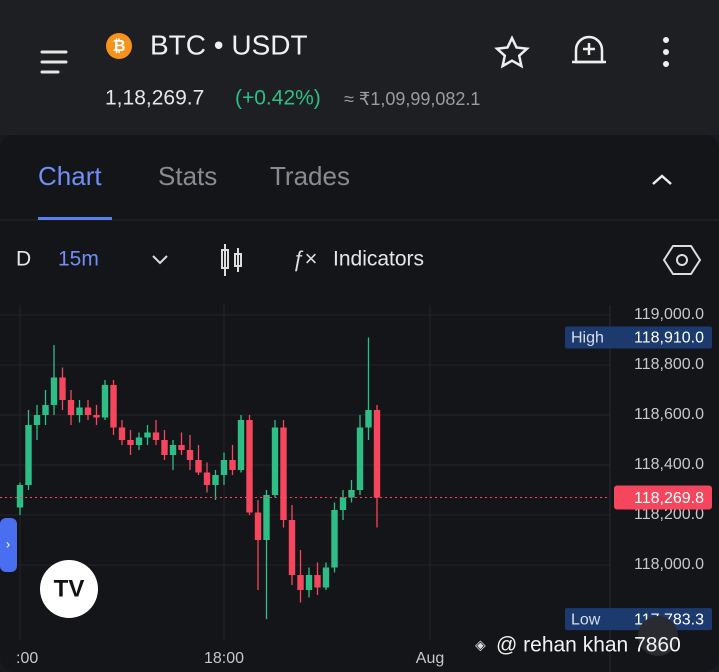  I want to click on price: 1,18,269.7, so click(154, 98).